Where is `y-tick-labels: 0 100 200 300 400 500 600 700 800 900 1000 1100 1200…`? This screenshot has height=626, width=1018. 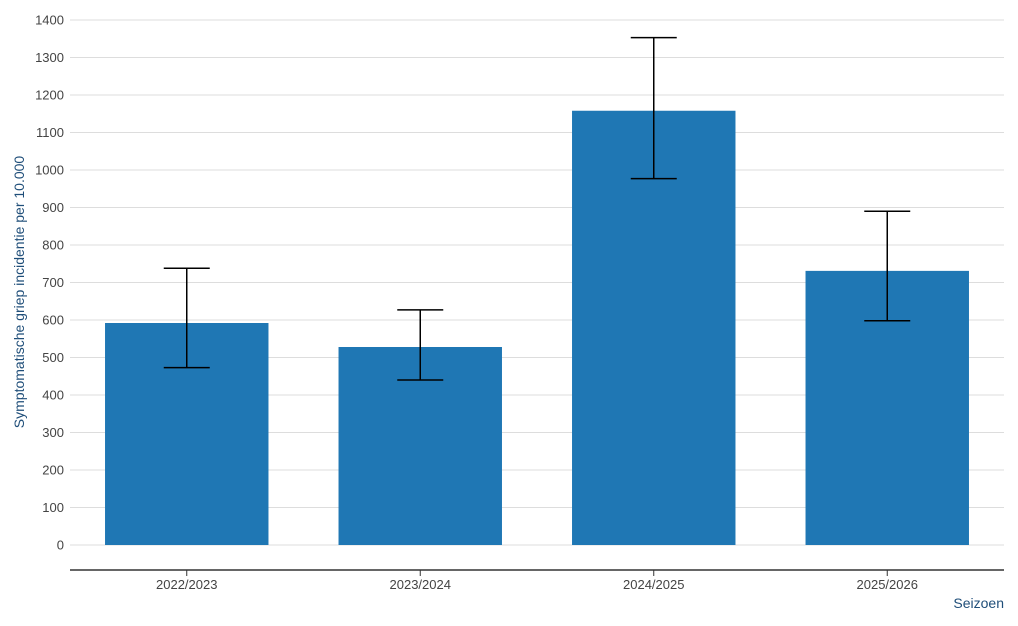
y-tick-labels: 0 100 200 300 400 500 600 700 800 900 1000 1100 1200… is located at coordinates (49, 283).